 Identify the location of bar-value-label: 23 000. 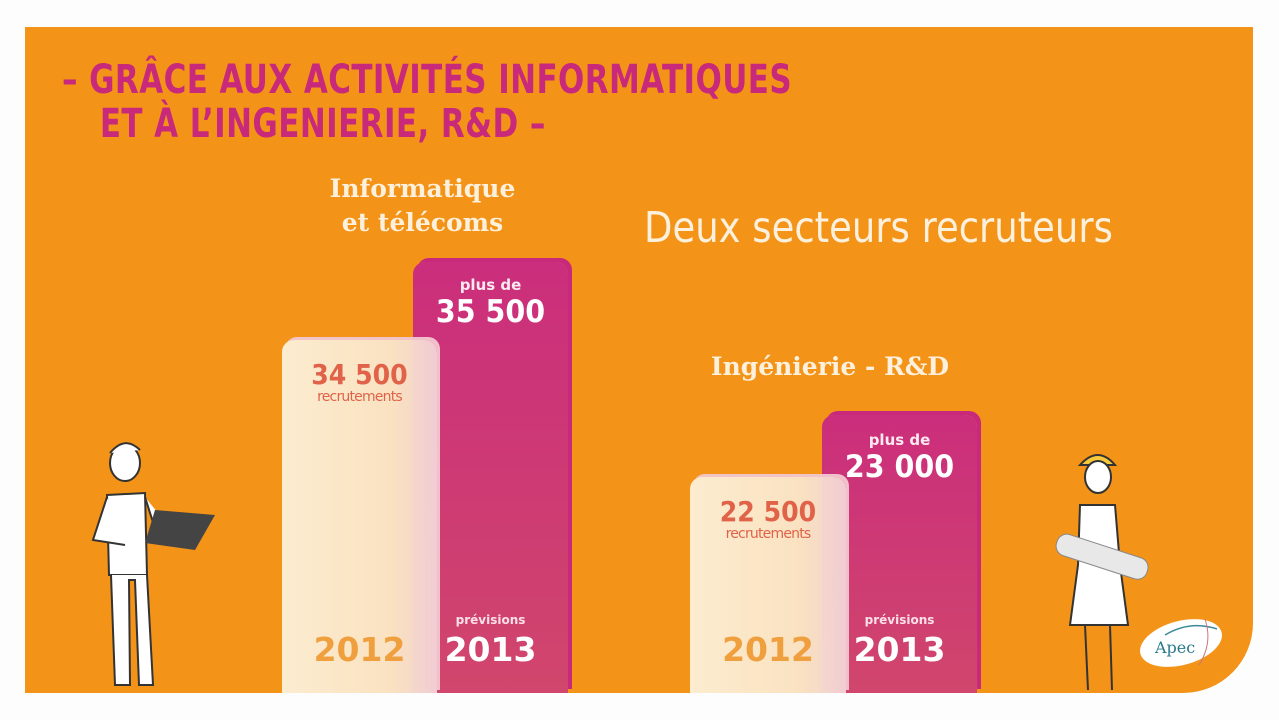
(899, 467).